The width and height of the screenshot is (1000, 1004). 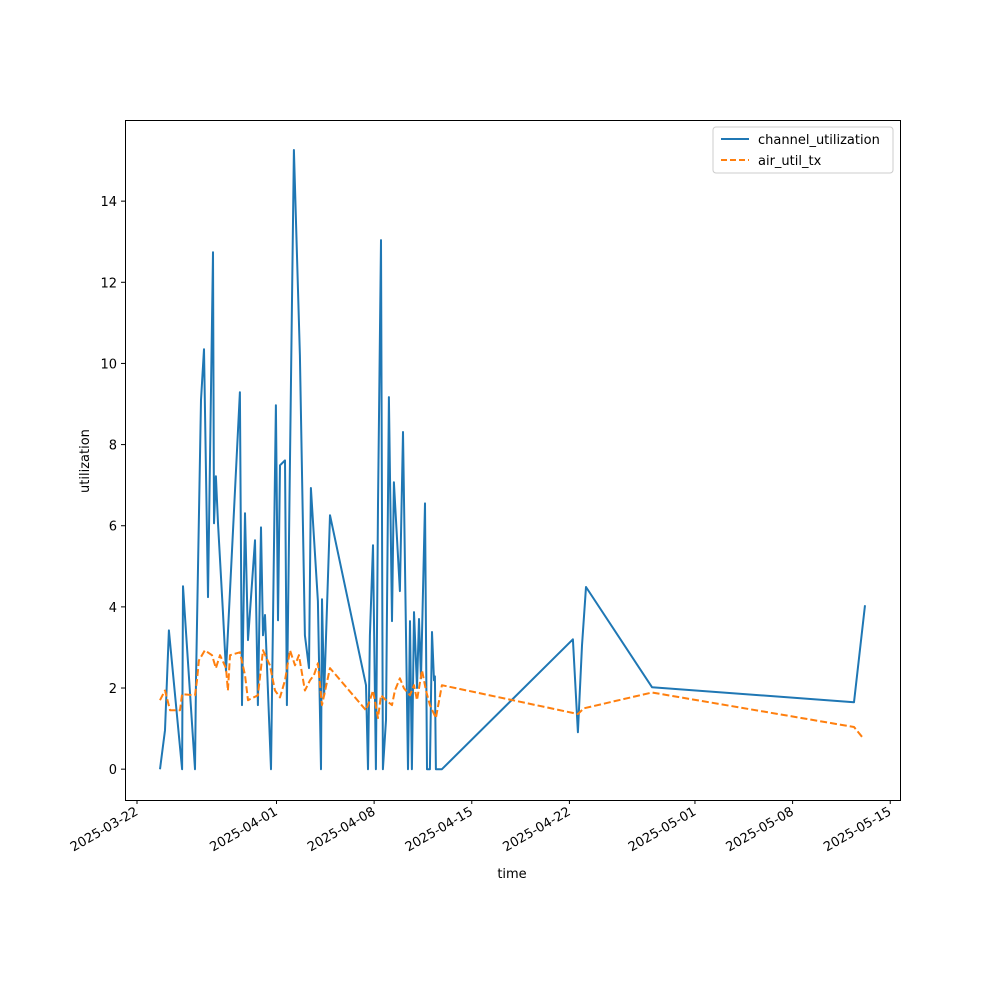 What do you see at coordinates (113, 527) in the screenshot?
I see `y-tick-label: 6` at bounding box center [113, 527].